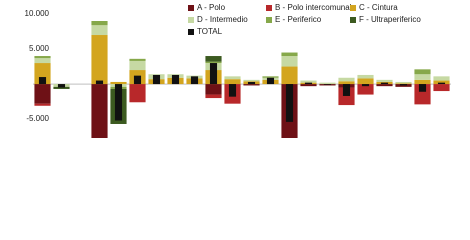 The height and width of the screenshot is (240, 470). I want to click on y-tick-label: -5.000, so click(37, 118).